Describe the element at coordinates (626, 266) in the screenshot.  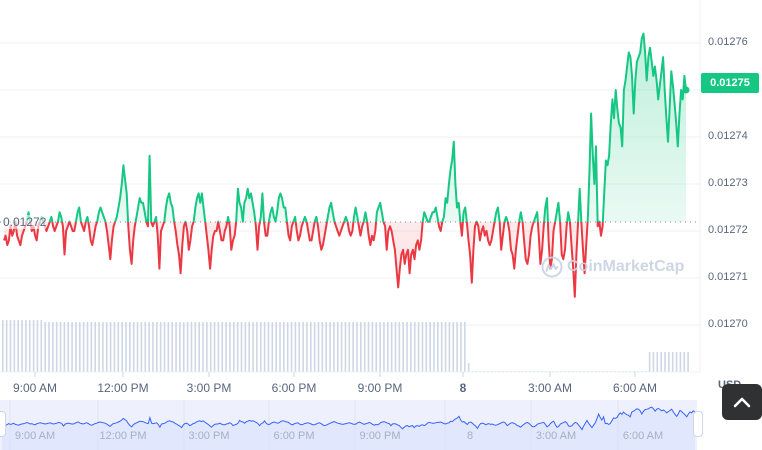
I see `watermark-text: CoinMarketCap` at that location.